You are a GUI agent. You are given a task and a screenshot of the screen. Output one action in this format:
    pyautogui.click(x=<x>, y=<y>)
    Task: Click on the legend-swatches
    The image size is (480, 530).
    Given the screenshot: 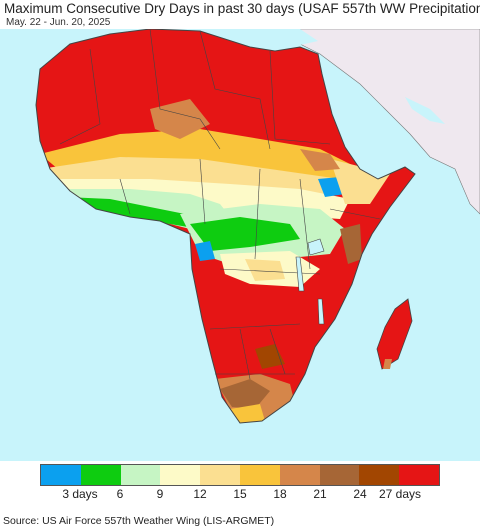 What is the action you would take?
    pyautogui.click(x=240, y=475)
    